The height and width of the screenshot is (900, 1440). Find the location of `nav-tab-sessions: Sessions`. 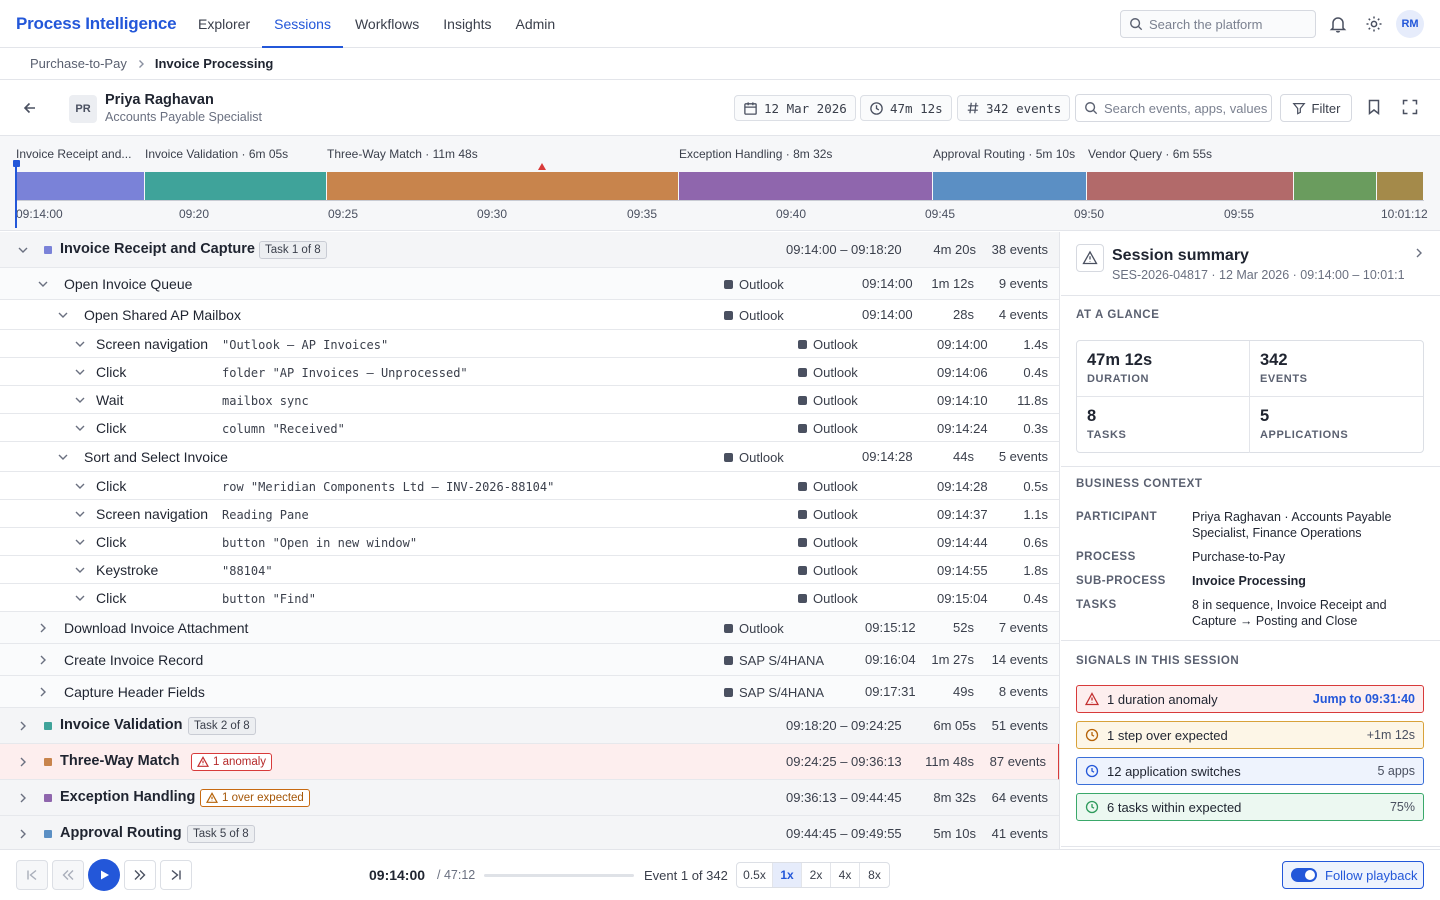

nav-tab-sessions: Sessions is located at coordinates (302, 24).